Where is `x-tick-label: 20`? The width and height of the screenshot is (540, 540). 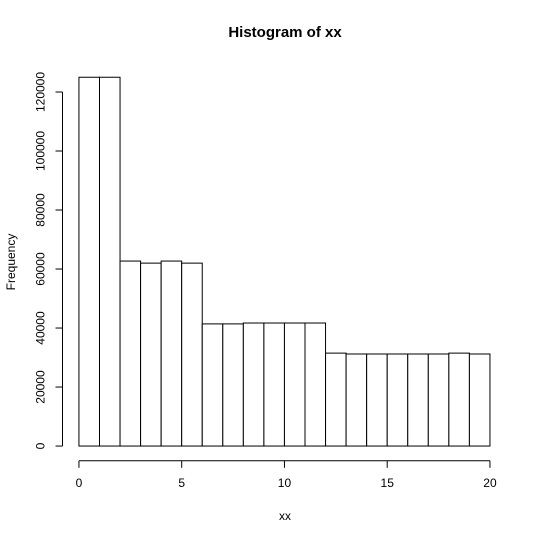 x-tick-label: 20 is located at coordinates (490, 483).